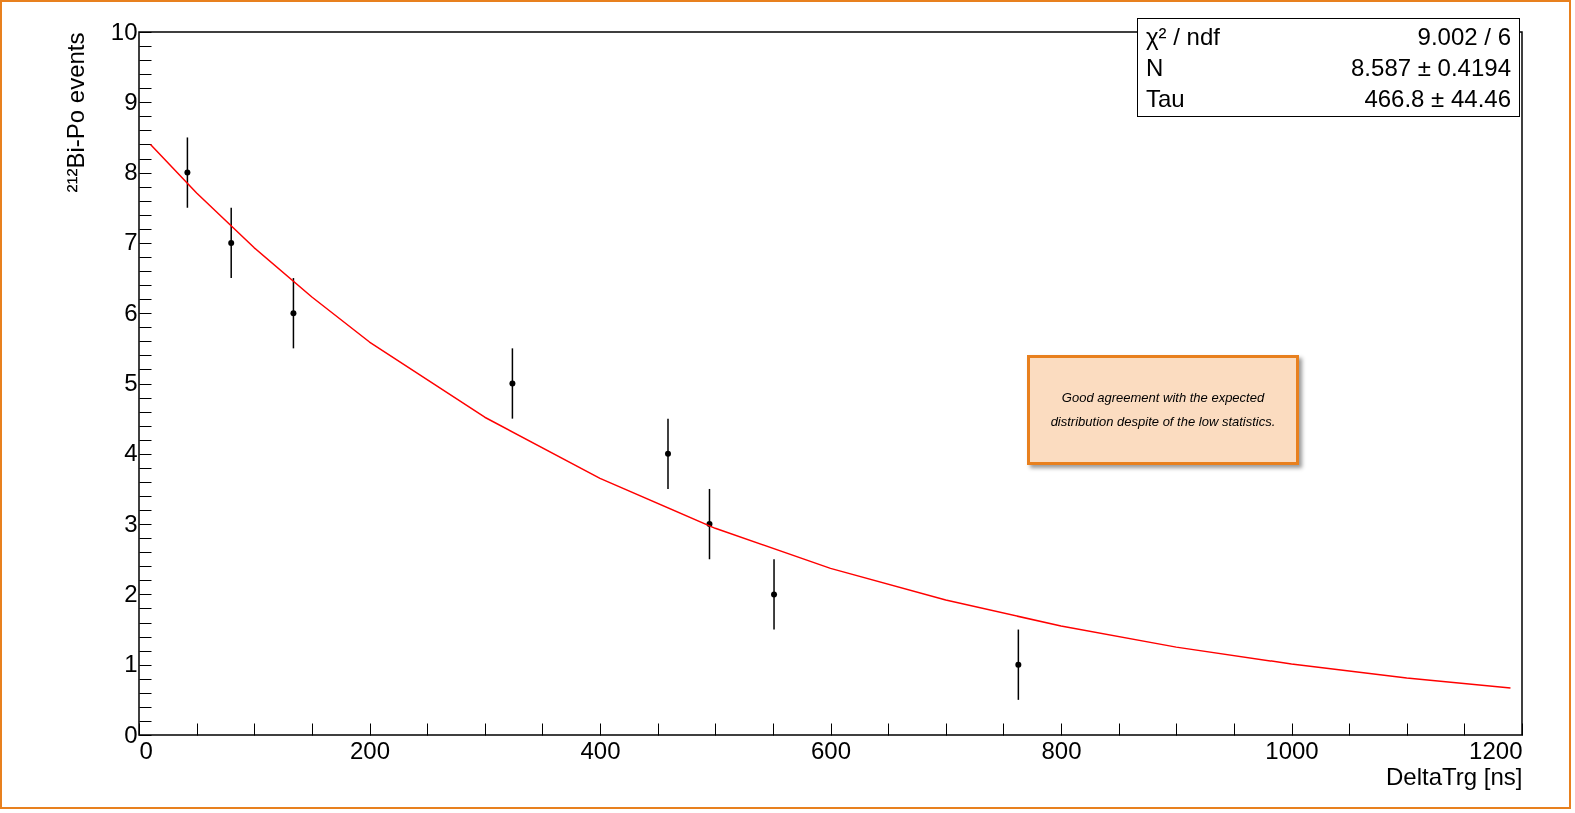 The height and width of the screenshot is (813, 1575). What do you see at coordinates (1454, 776) in the screenshot?
I see `x-axis-title: DeltaTrg [ns]` at bounding box center [1454, 776].